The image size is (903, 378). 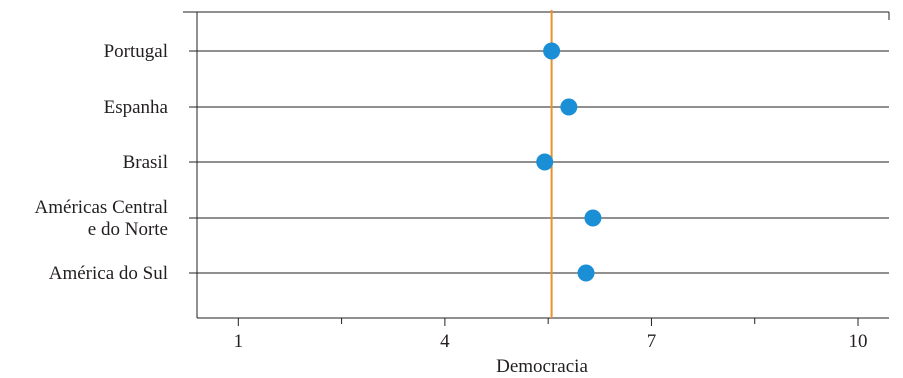 I want to click on x-tick-label: 1, so click(x=239, y=341).